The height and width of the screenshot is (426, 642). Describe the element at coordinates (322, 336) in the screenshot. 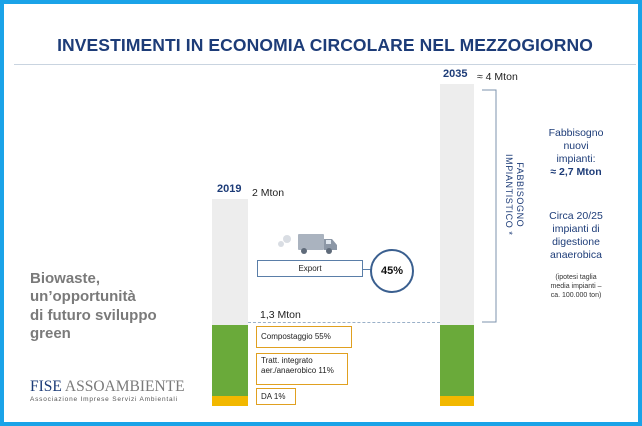

I see `compostaggio-pct: 55%` at that location.